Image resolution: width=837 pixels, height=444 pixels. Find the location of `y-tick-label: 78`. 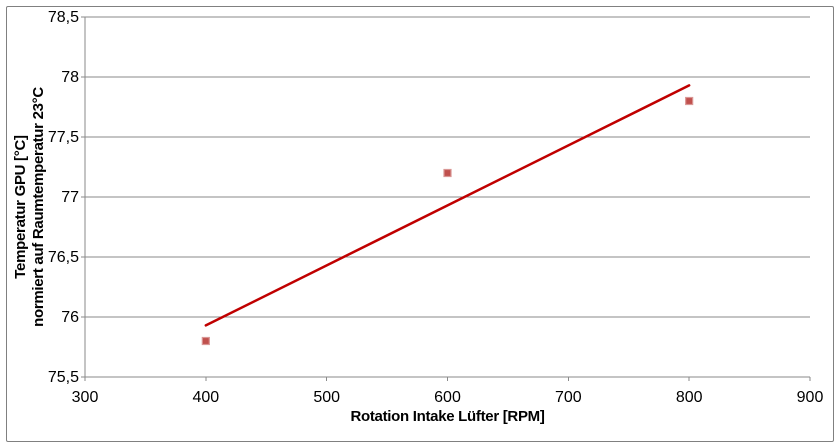

y-tick-label: 78 is located at coordinates (70, 77).